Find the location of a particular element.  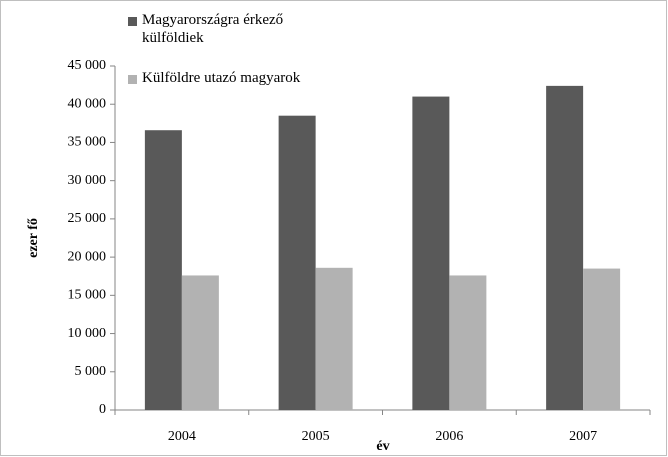

y-tick-label: 25 000 is located at coordinates (87, 218).